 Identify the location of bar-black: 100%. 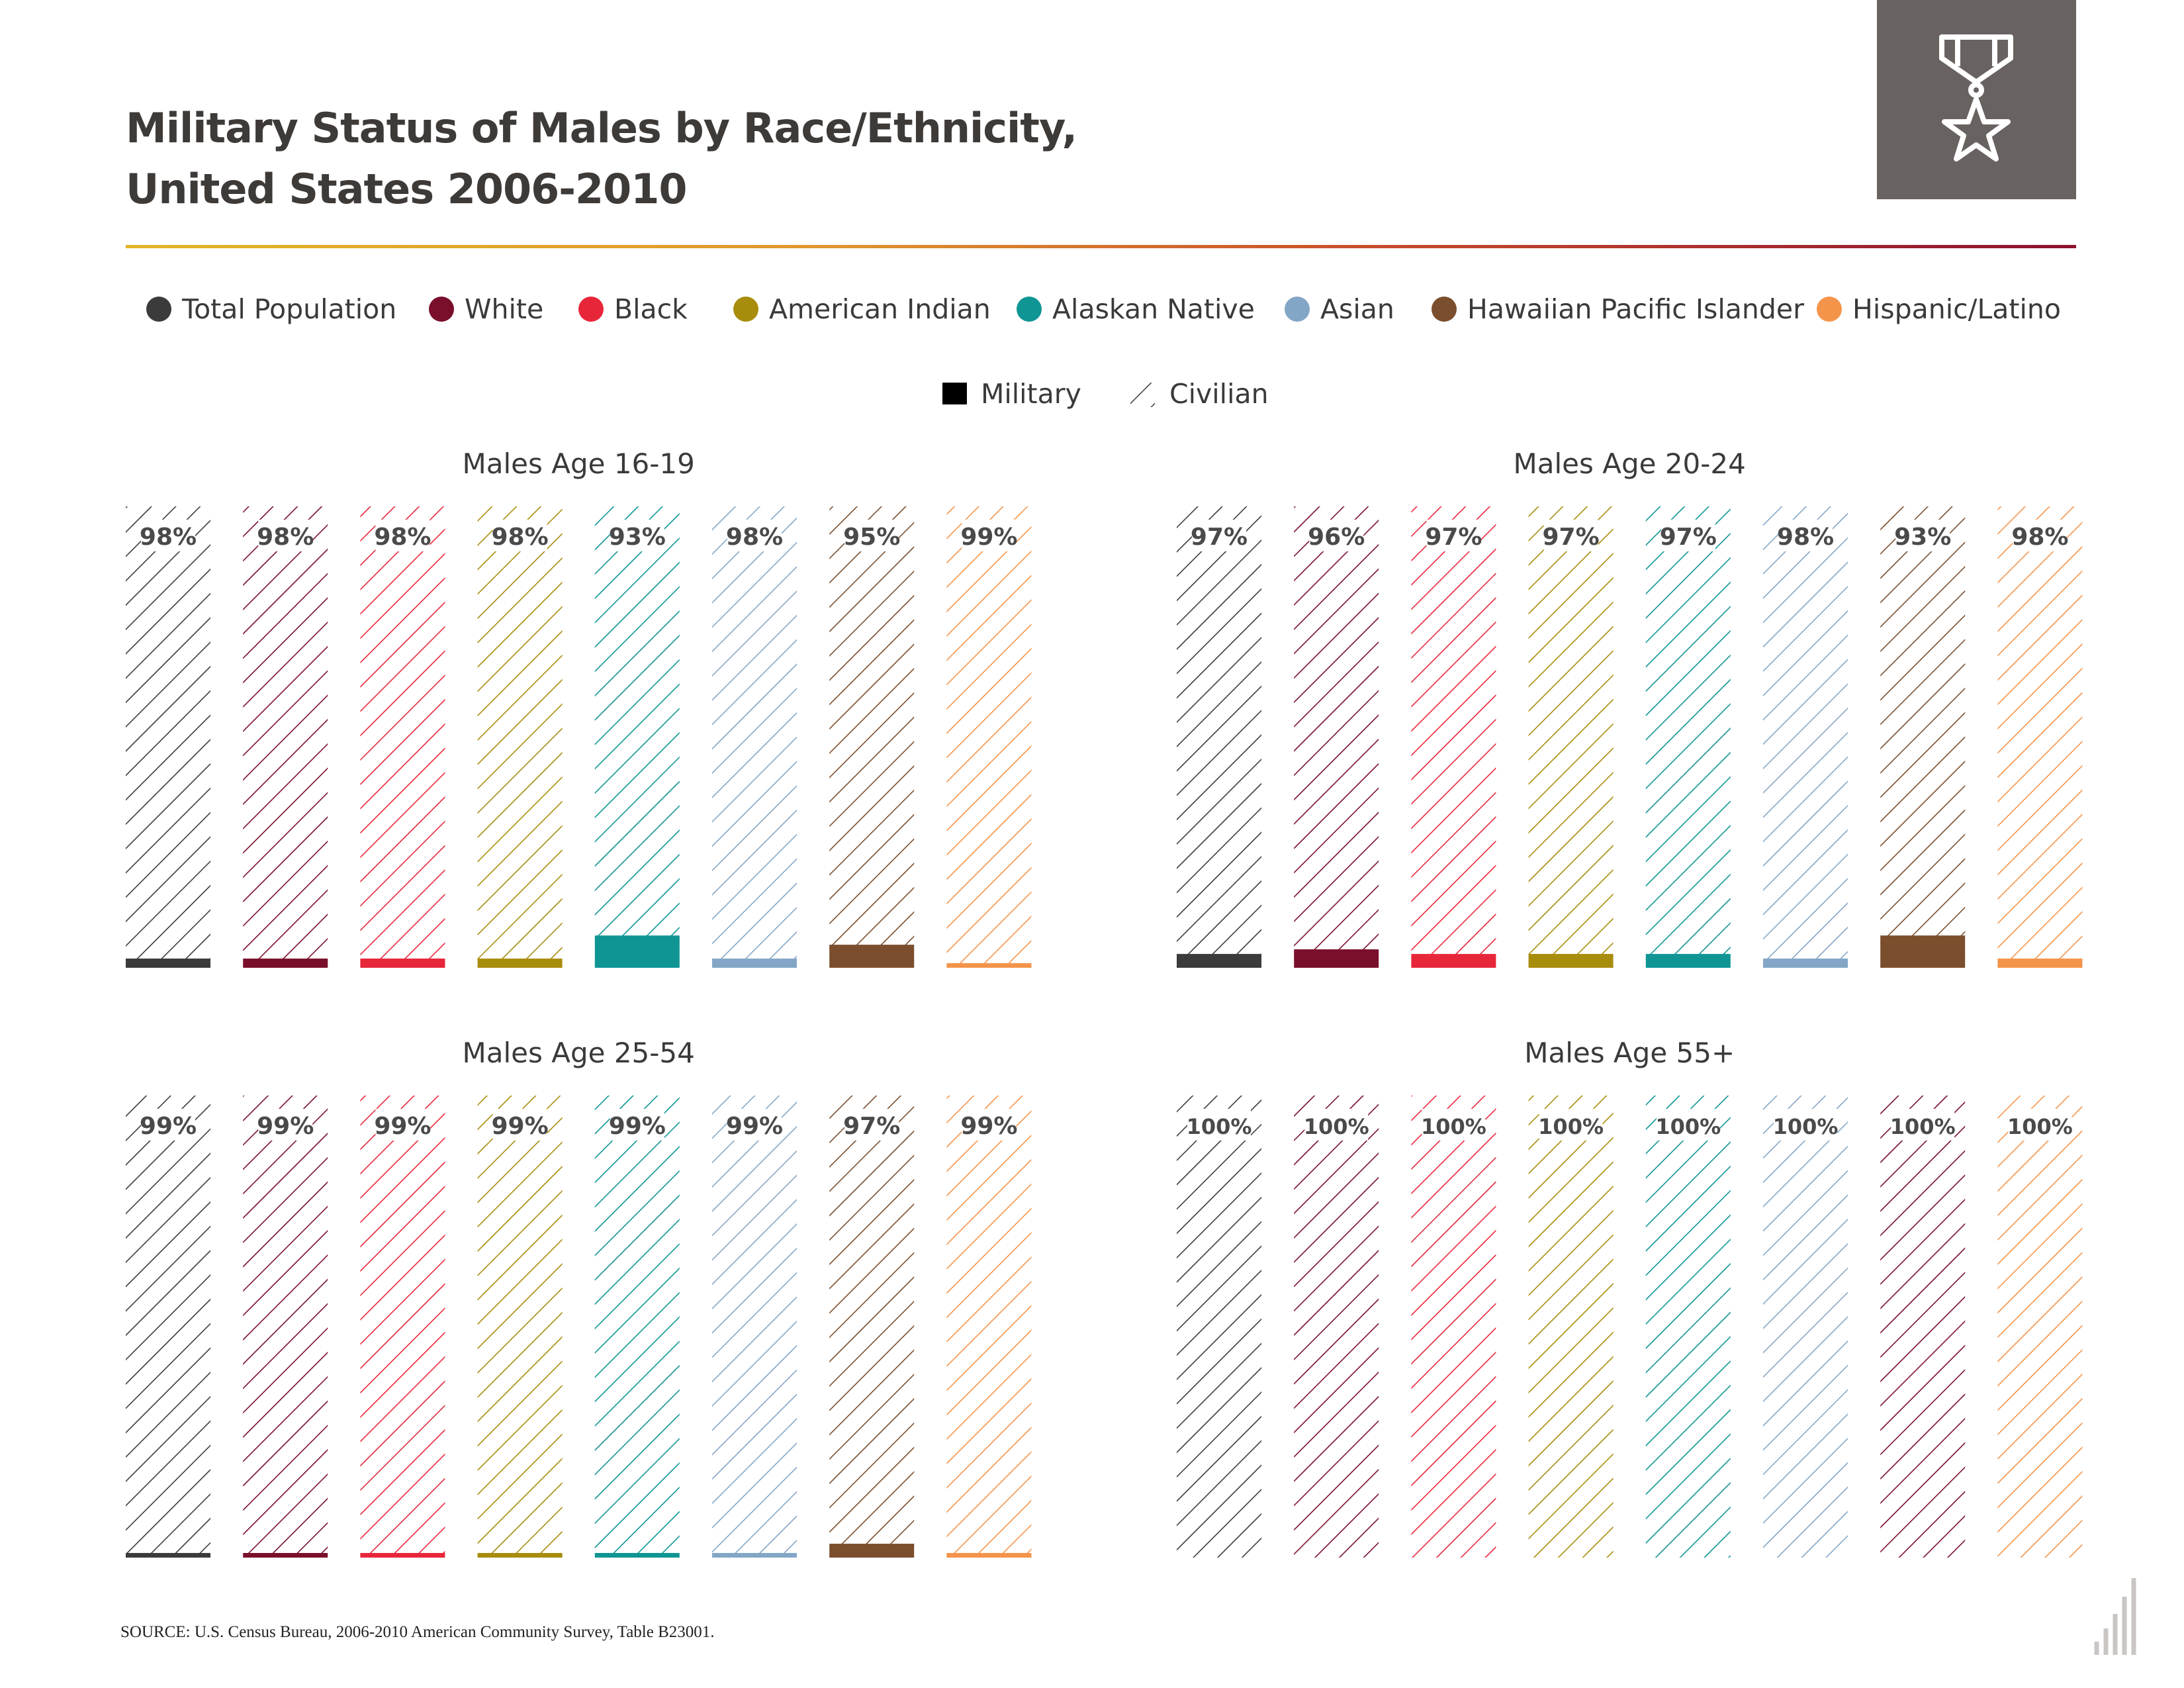
(1453, 1327).